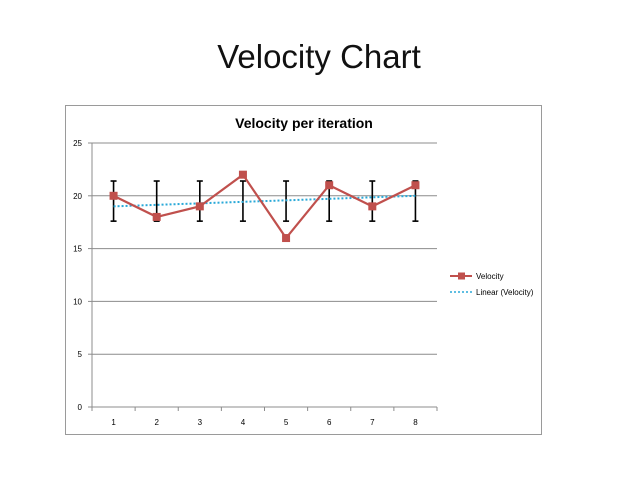 The height and width of the screenshot is (478, 638). Describe the element at coordinates (490, 276) in the screenshot. I see `legend-velocity-label: Velocity` at that location.